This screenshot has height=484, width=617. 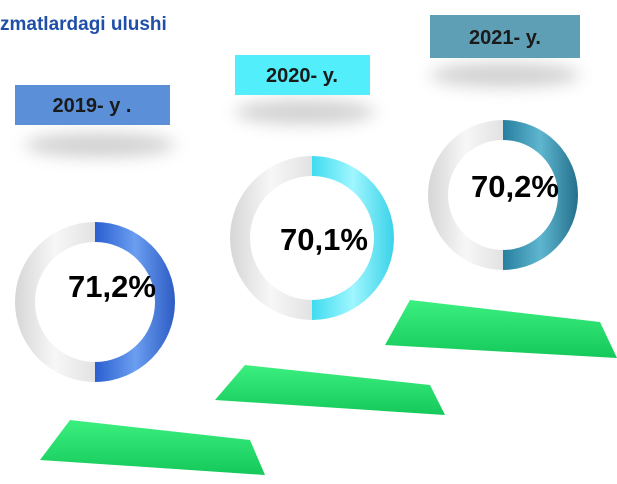 What do you see at coordinates (515, 186) in the screenshot?
I see `value-label: 70,2%` at bounding box center [515, 186].